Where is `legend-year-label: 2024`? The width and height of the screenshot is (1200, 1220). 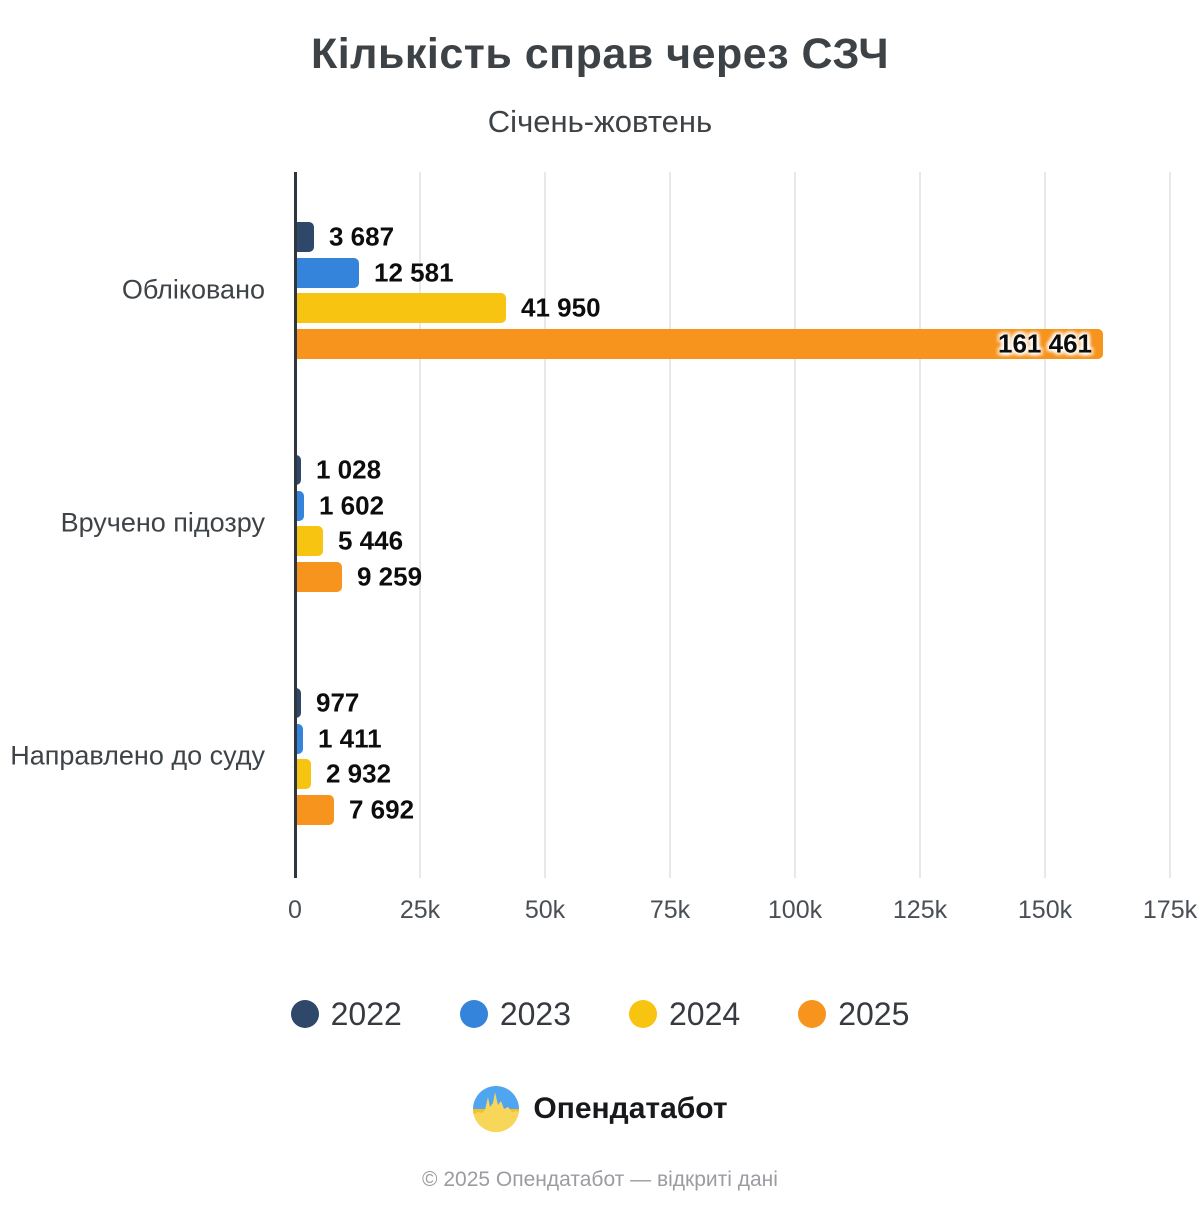
legend-year-label: 2024 is located at coordinates (705, 1013).